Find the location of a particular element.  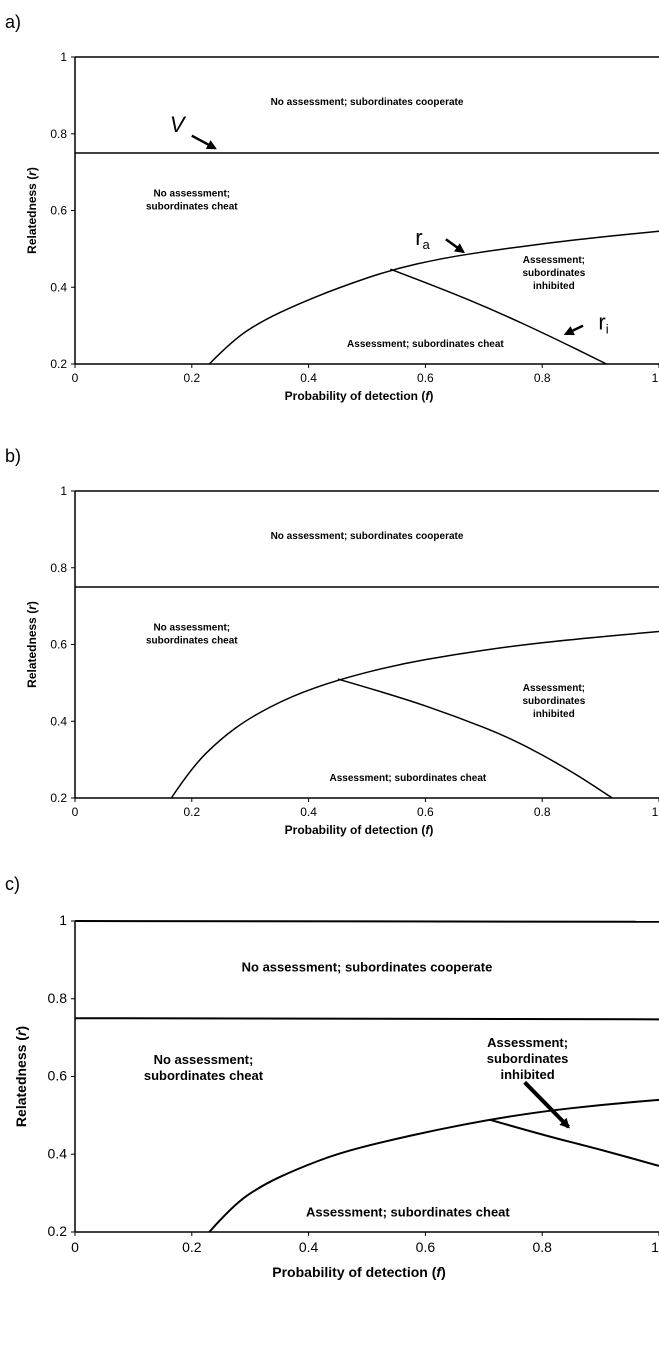

annotation-label: V is located at coordinates (178, 124).